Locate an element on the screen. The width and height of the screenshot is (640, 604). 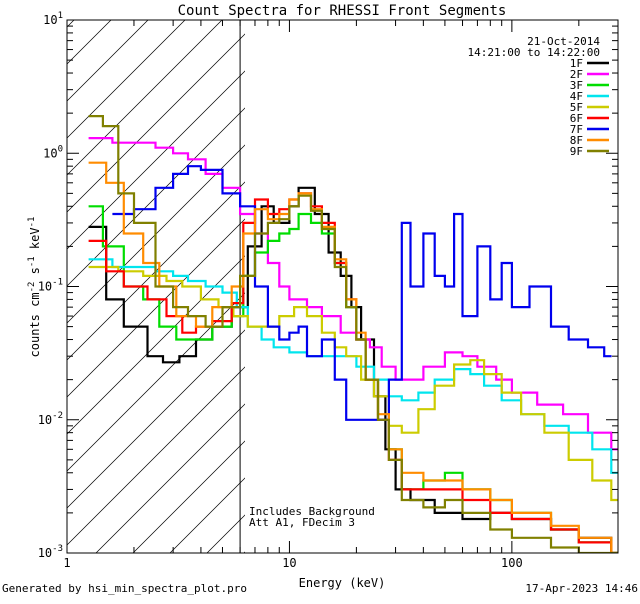
legend-label-9f: 9F is located at coordinates (576, 151).